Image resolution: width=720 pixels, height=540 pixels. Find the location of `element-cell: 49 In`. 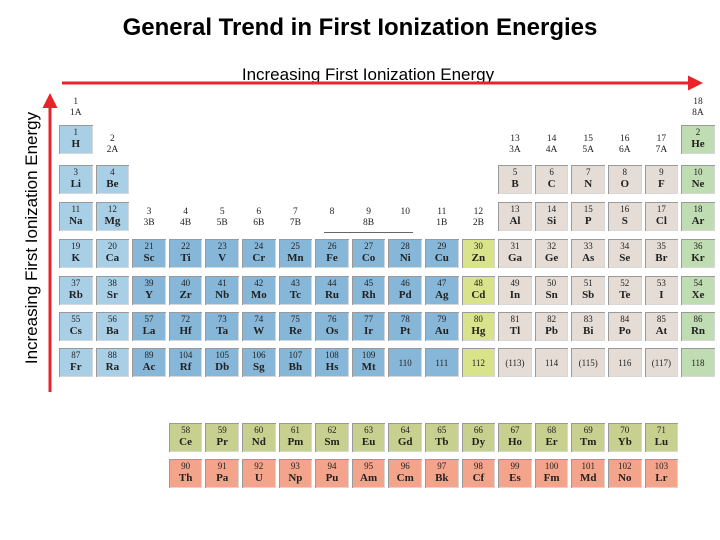

element-cell: 49 In is located at coordinates (515, 290).